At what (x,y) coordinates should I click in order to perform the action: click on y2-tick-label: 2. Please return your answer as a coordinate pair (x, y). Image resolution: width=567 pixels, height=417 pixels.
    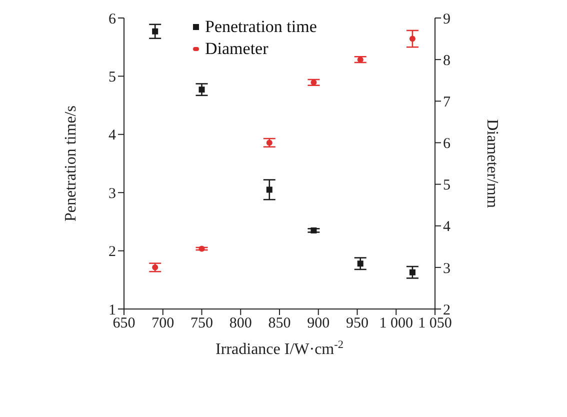
    Looking at the image, I should click on (446, 310).